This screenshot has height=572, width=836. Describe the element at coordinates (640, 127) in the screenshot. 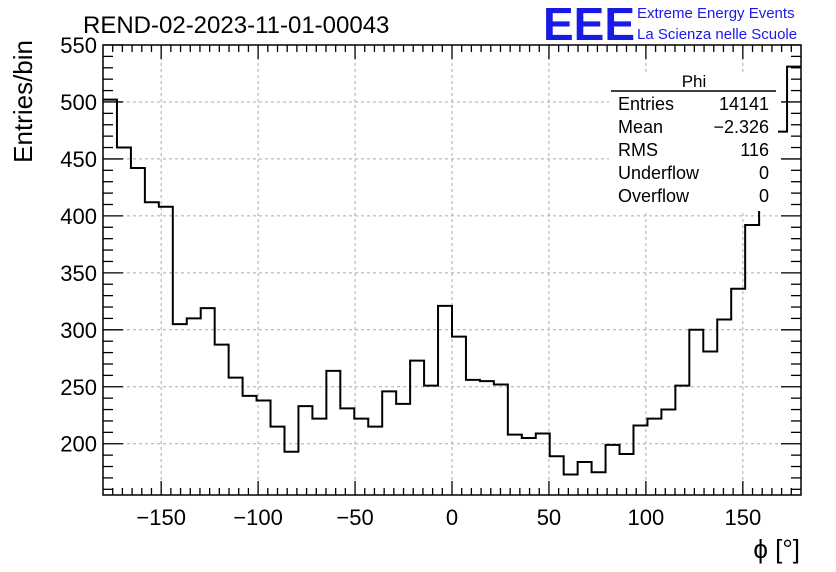

I see `stats-row-label: Mean` at that location.